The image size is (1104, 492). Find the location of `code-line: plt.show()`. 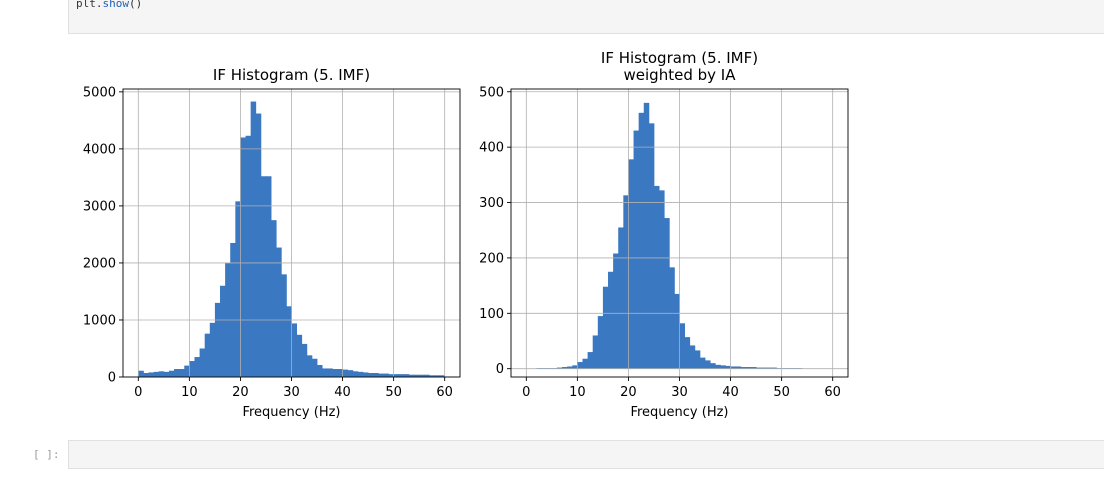

code-line: plt.show() is located at coordinates (109, 5).